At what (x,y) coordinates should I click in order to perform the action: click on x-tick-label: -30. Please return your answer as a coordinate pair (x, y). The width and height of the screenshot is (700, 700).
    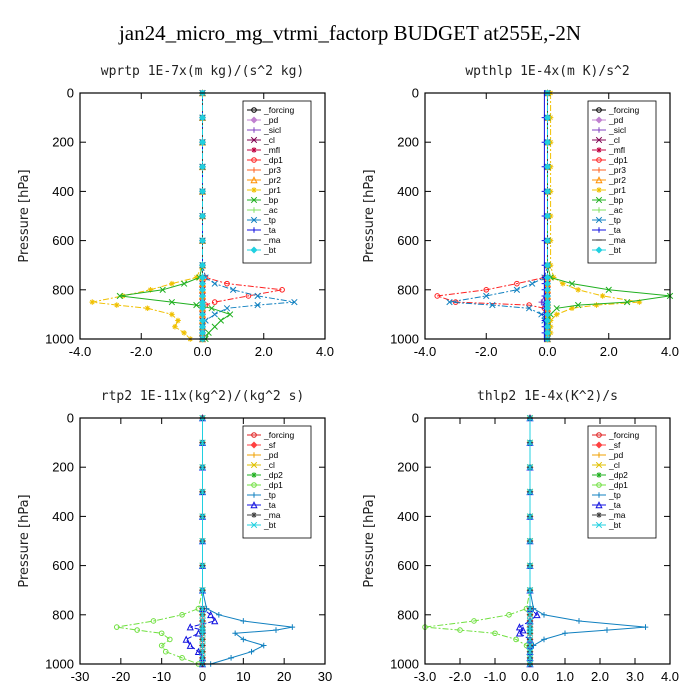
    Looking at the image, I should click on (80, 676).